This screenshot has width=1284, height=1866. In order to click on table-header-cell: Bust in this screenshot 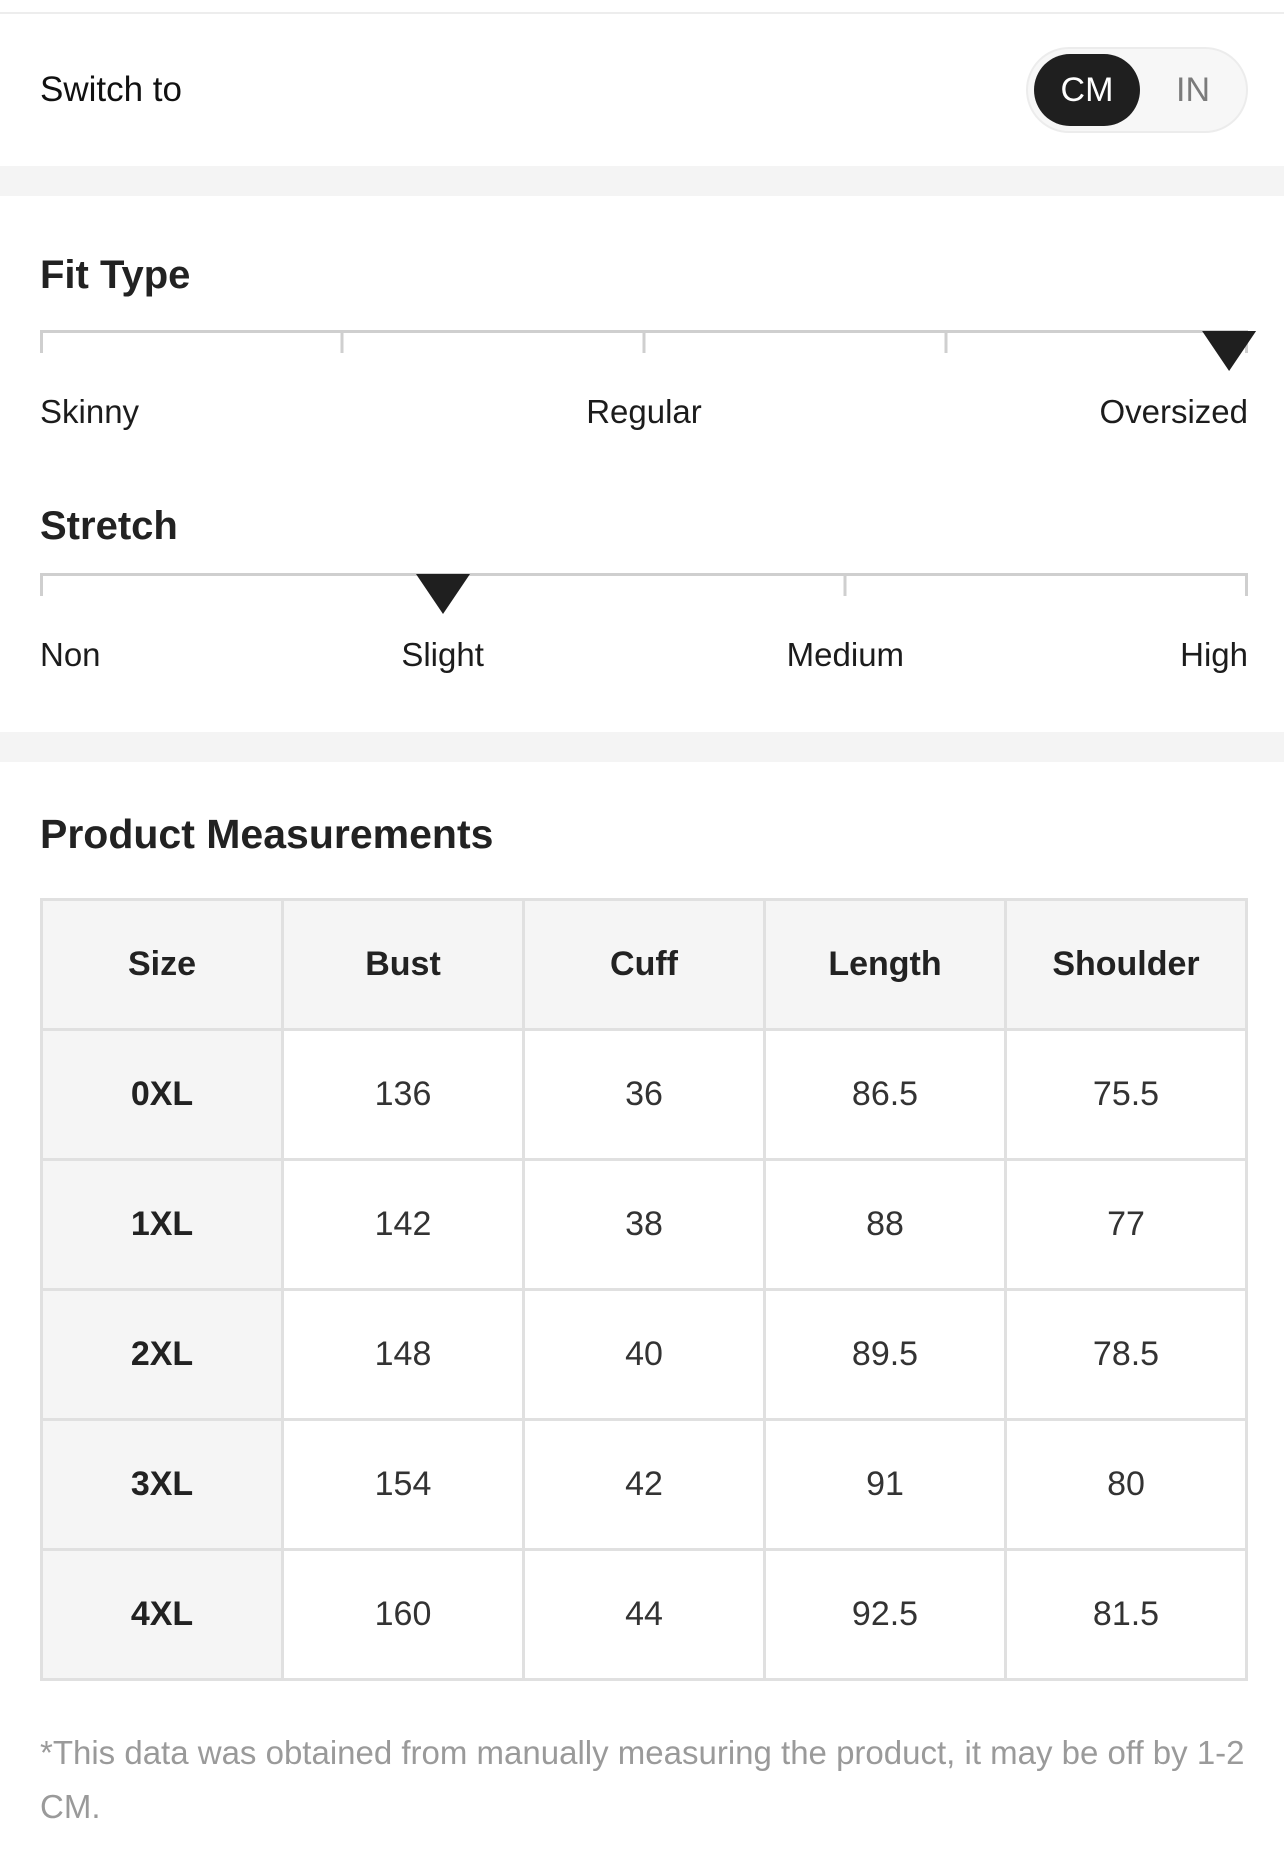, I will do `click(403, 964)`.